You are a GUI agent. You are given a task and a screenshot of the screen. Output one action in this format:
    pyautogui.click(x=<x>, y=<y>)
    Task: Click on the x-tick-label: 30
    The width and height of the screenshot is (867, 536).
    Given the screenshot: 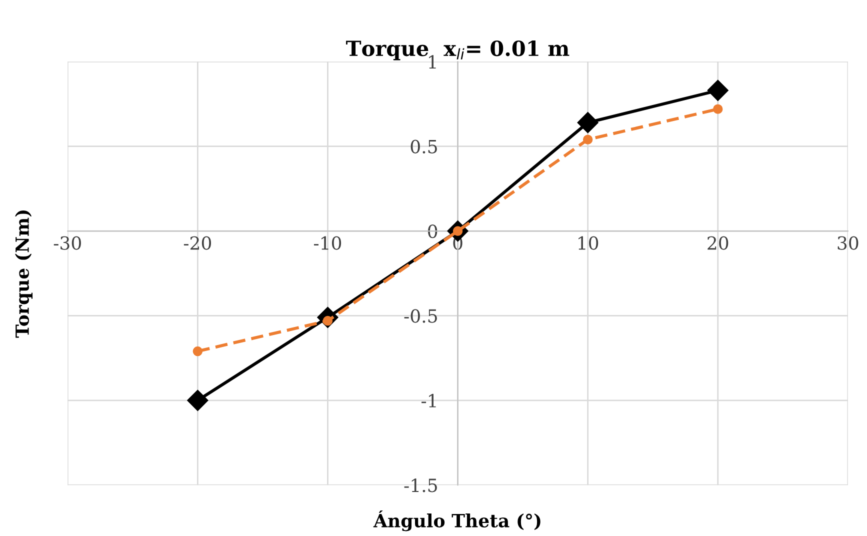 What is the action you would take?
    pyautogui.click(x=848, y=243)
    